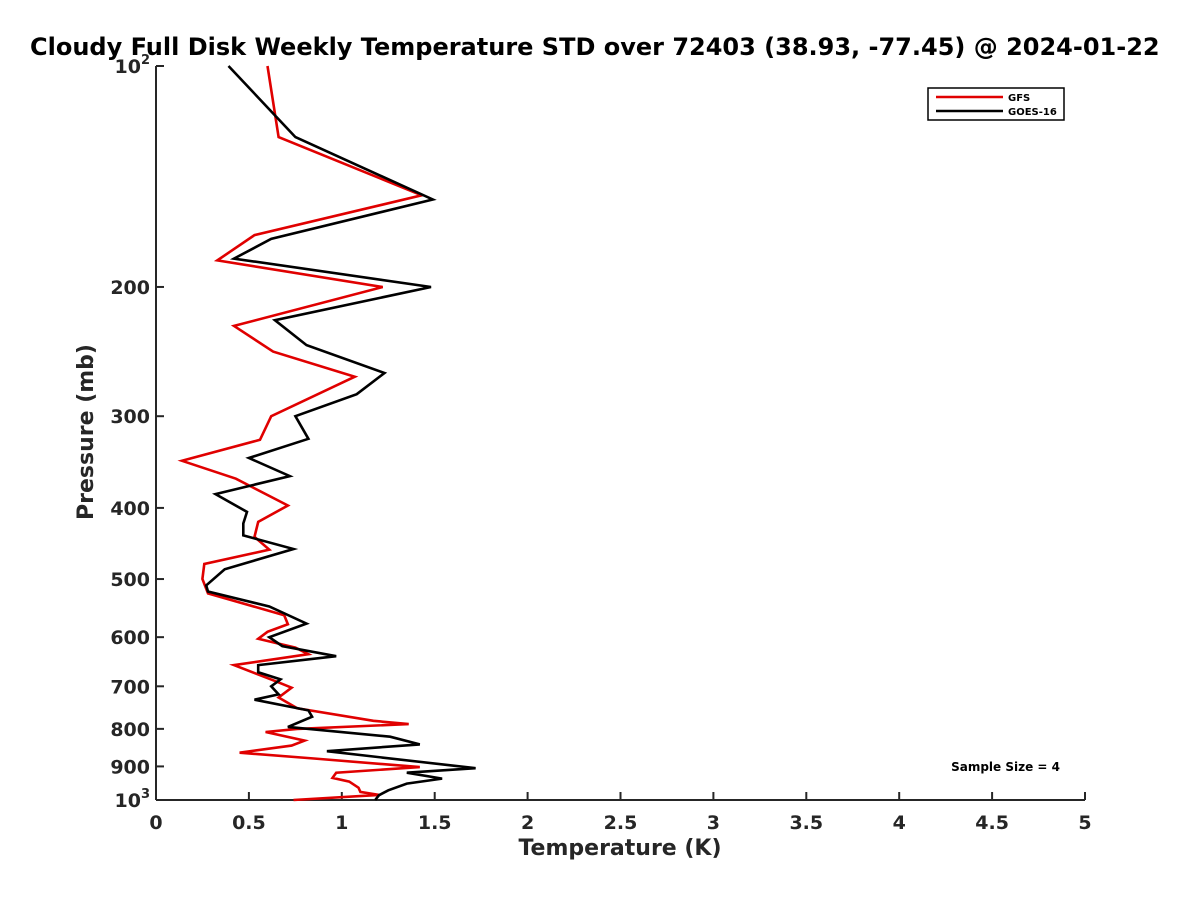  What do you see at coordinates (130, 687) in the screenshot?
I see `y-tick-label: 700` at bounding box center [130, 687].